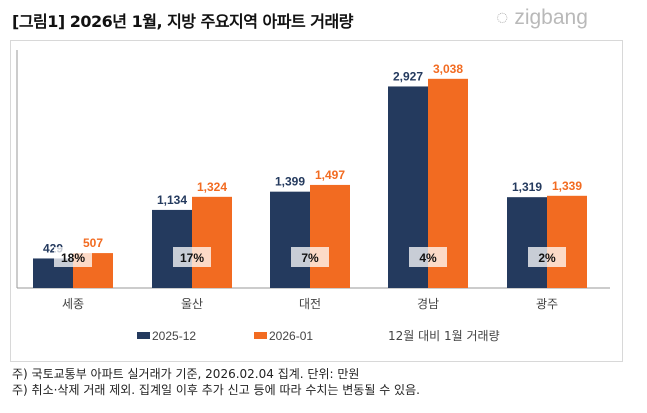 This screenshot has height=413, width=647. Describe the element at coordinates (182, 21) in the screenshot. I see `figure-title: [그림1] 2026년 1월, 지방 주요지역 아파트 거래량` at that location.